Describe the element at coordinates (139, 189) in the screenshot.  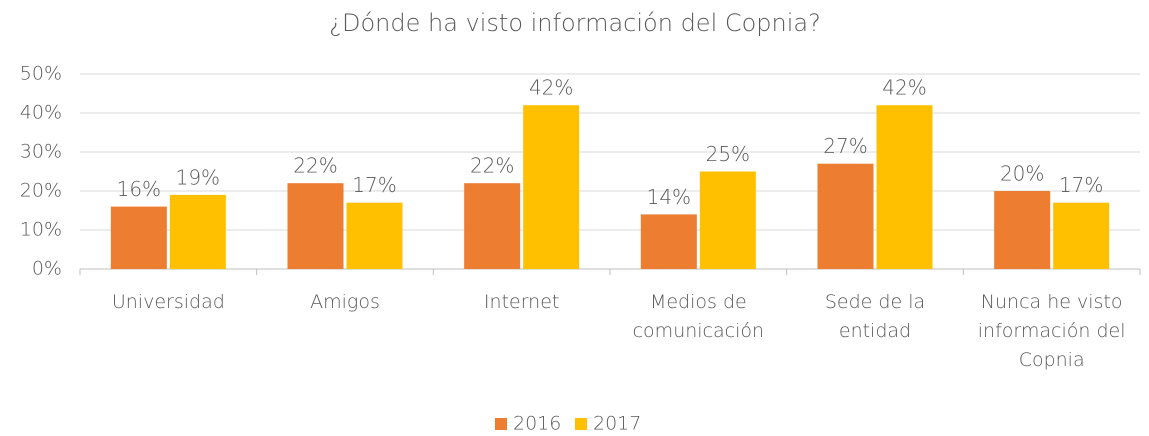
I see `data-label: 16%` at that location.